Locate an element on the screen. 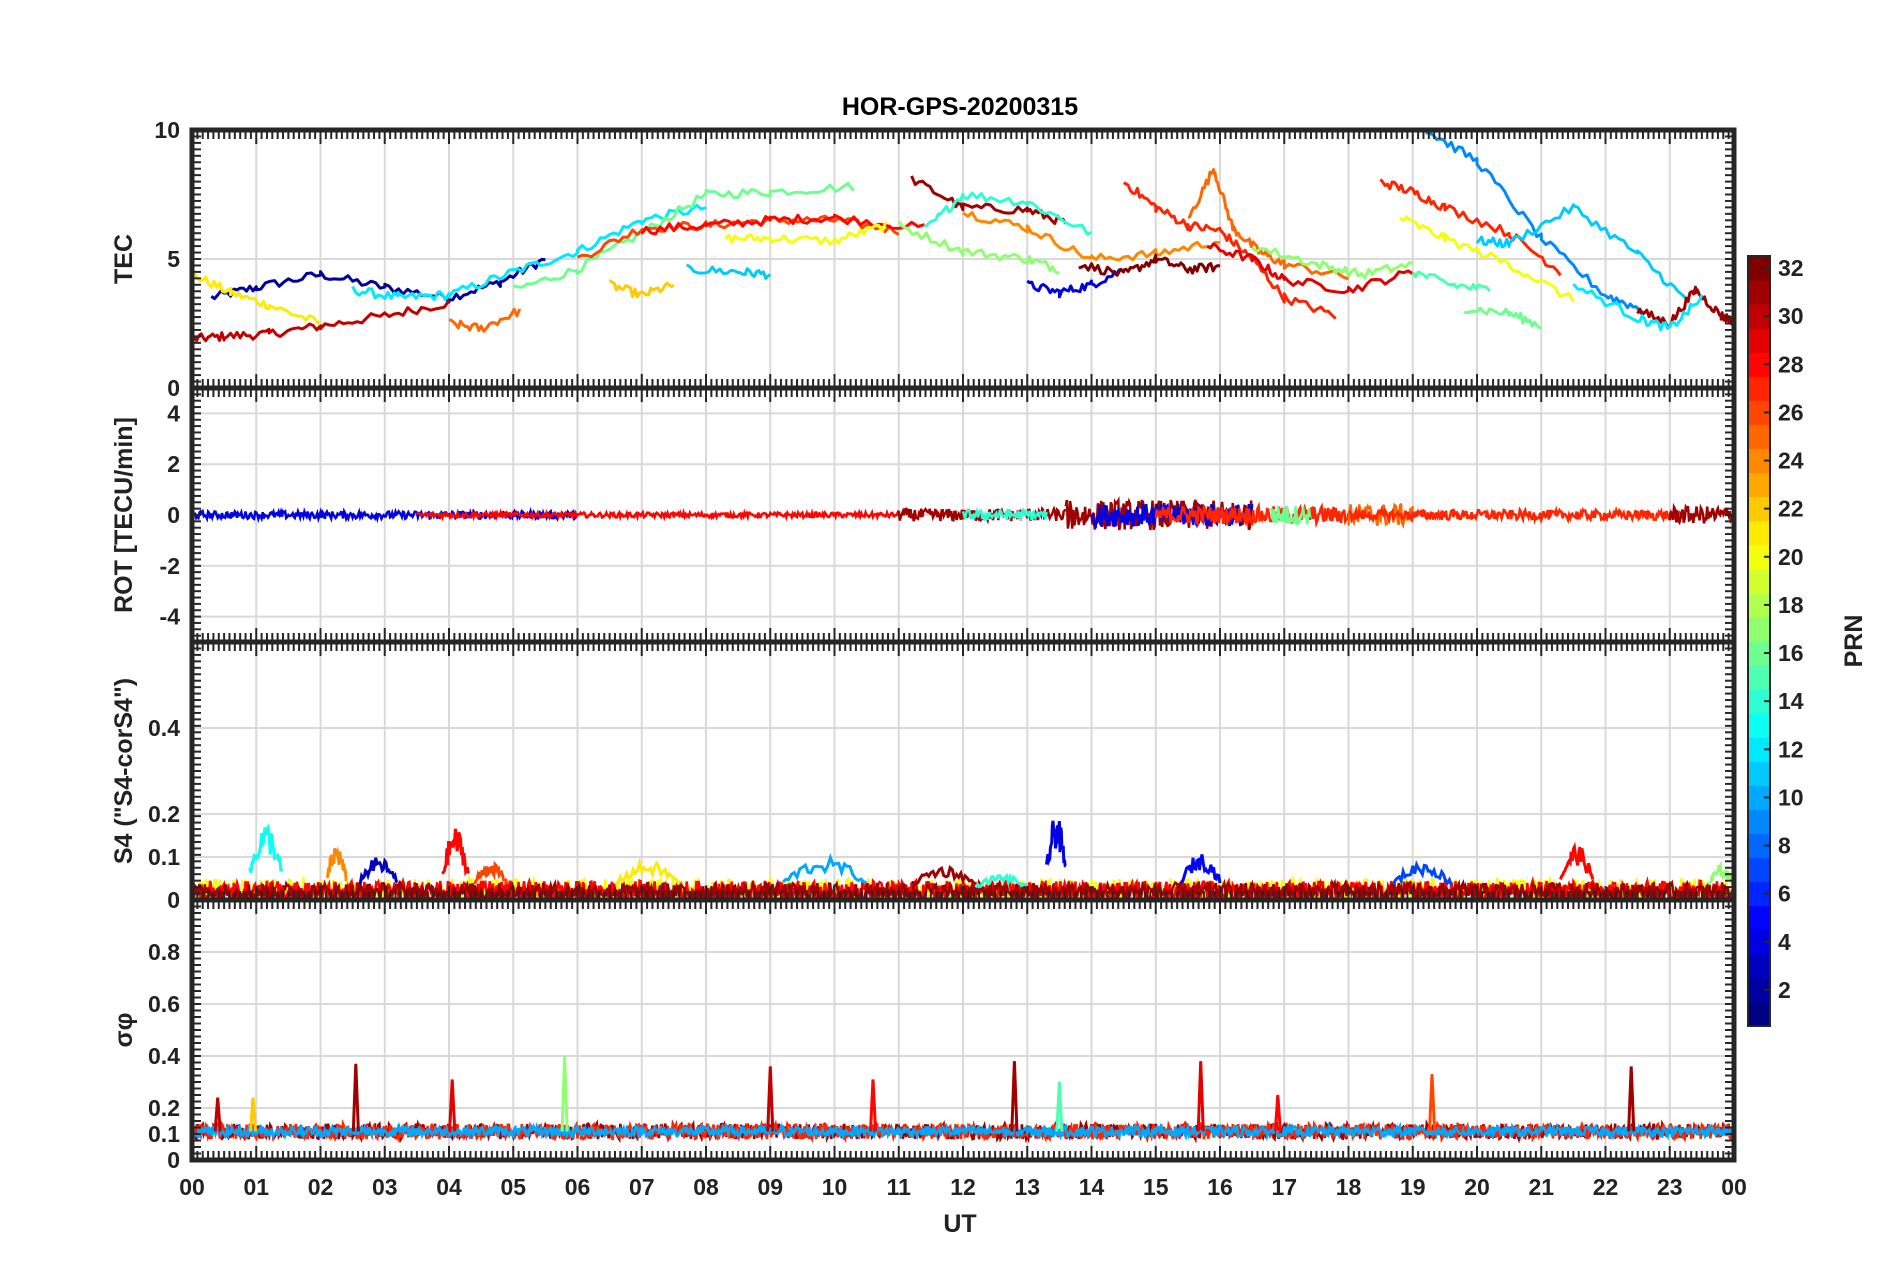  y-tick-label: 0 is located at coordinates (173, 515).